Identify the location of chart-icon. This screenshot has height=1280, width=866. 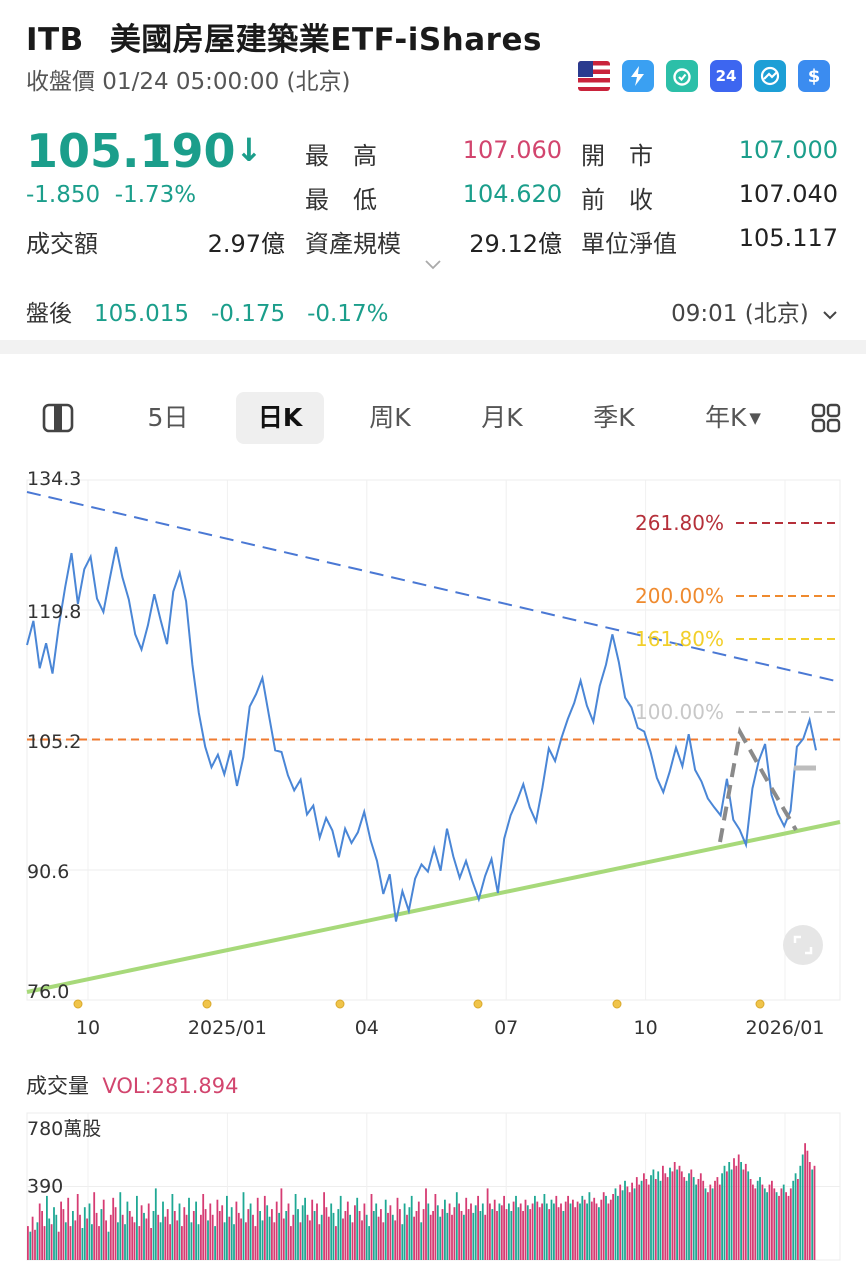
(770, 76).